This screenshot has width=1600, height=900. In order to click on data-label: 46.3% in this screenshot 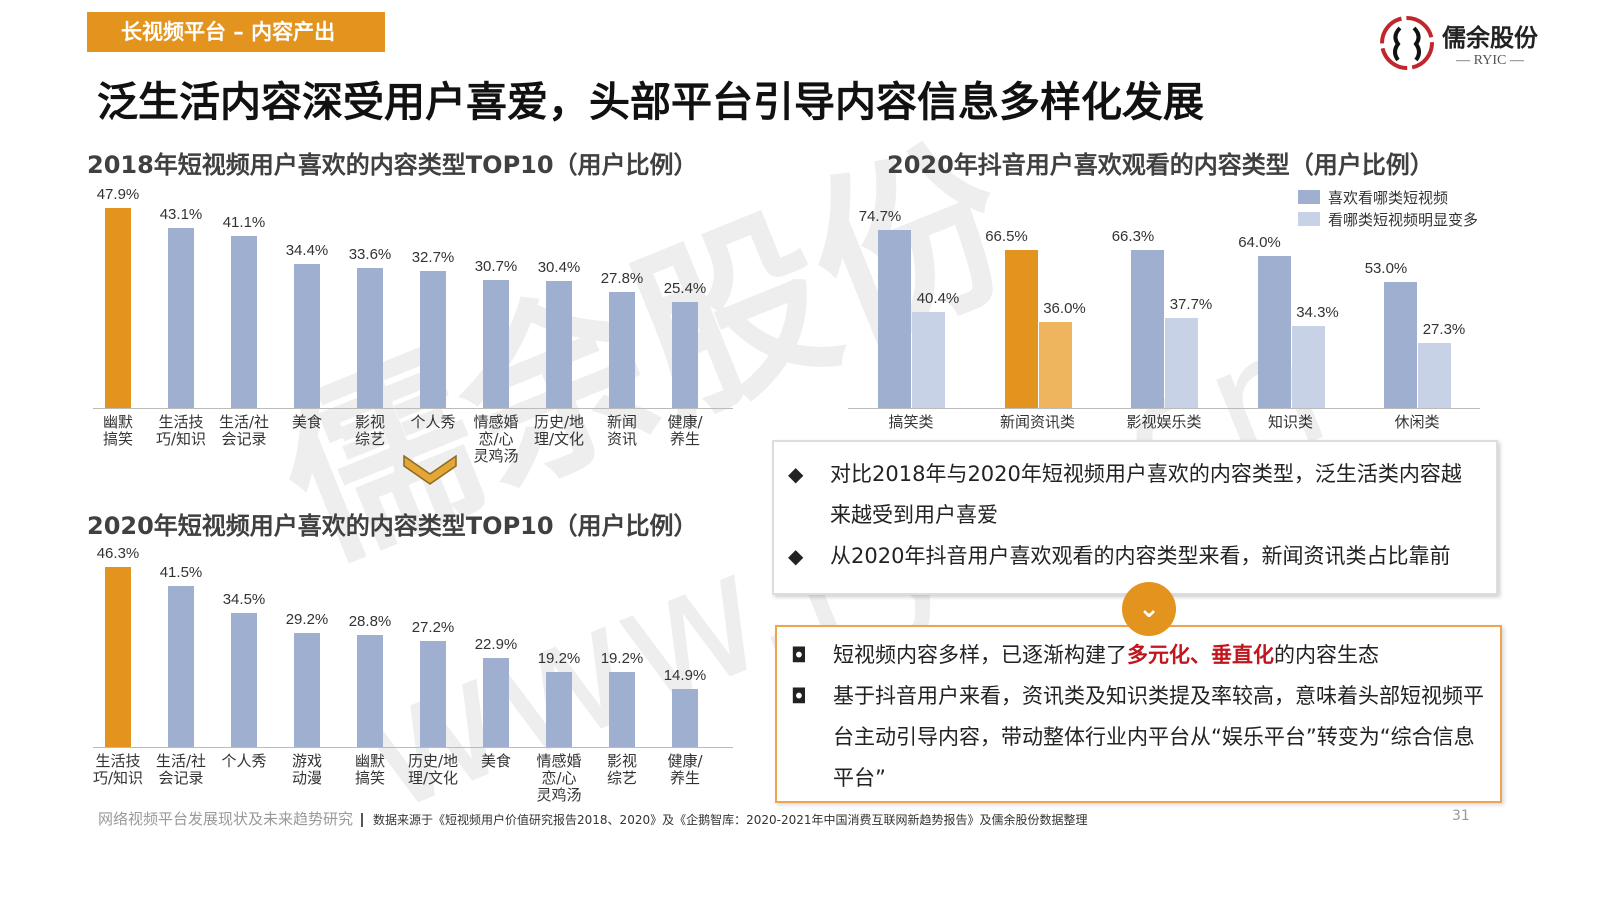, I will do `click(118, 553)`.